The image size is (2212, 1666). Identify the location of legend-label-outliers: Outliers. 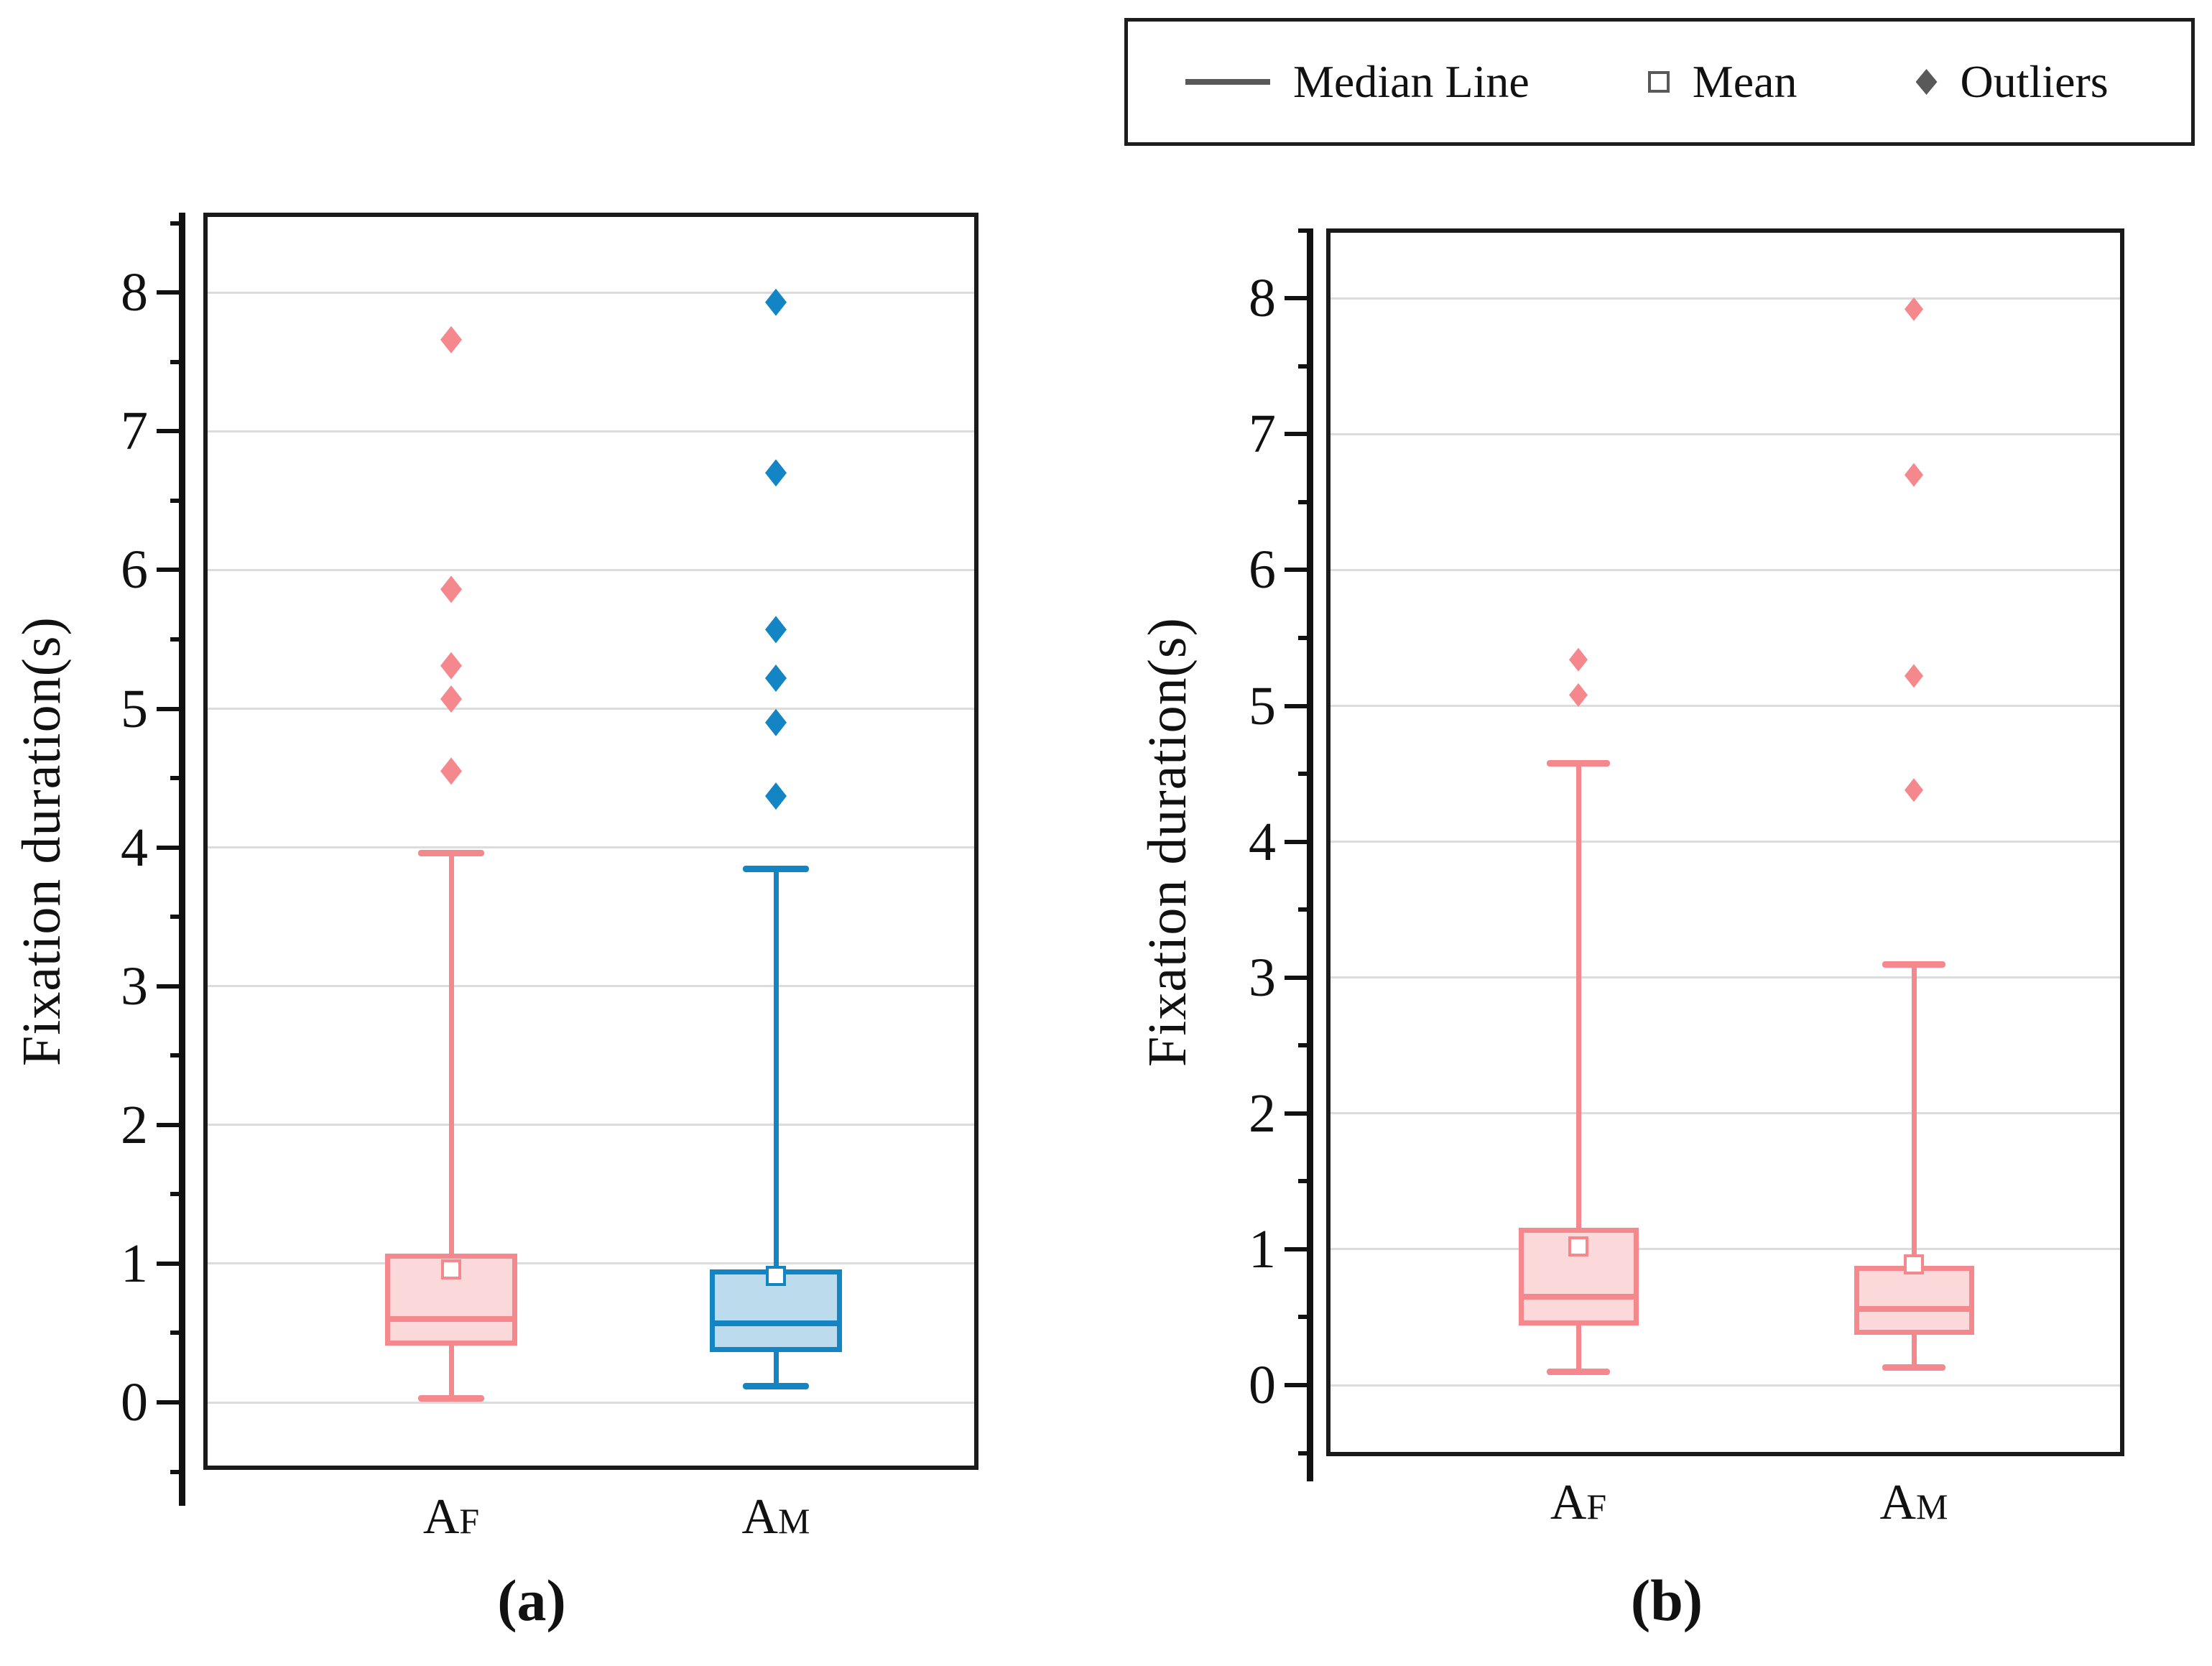
(2034, 81).